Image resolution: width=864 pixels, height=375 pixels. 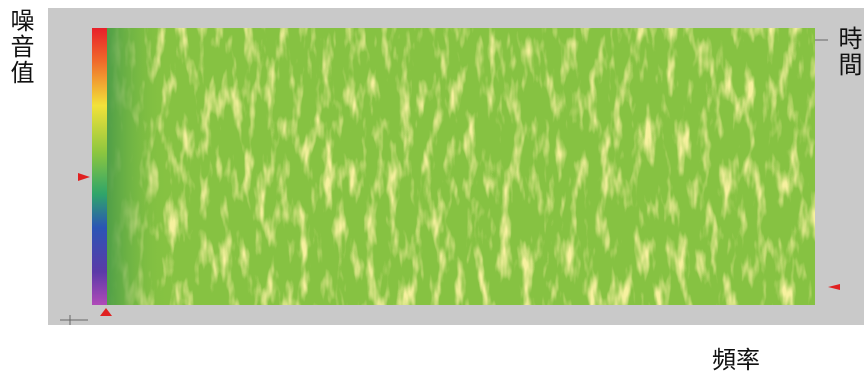 What do you see at coordinates (106, 312) in the screenshot?
I see `start-marker` at bounding box center [106, 312].